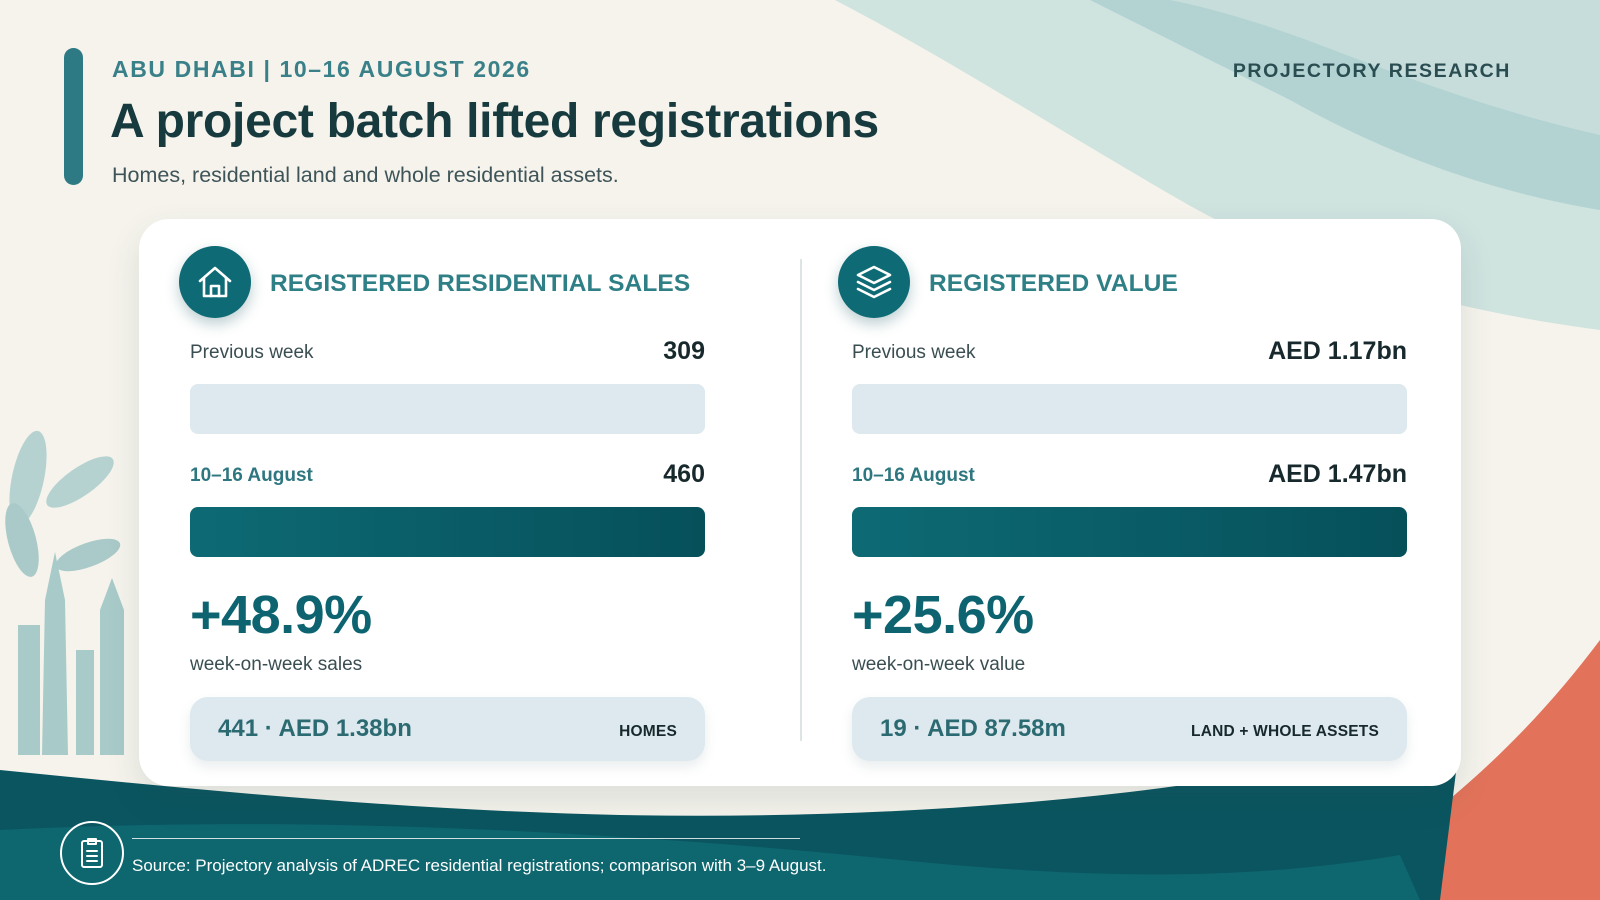  I want to click on panel-divider, so click(801, 500).